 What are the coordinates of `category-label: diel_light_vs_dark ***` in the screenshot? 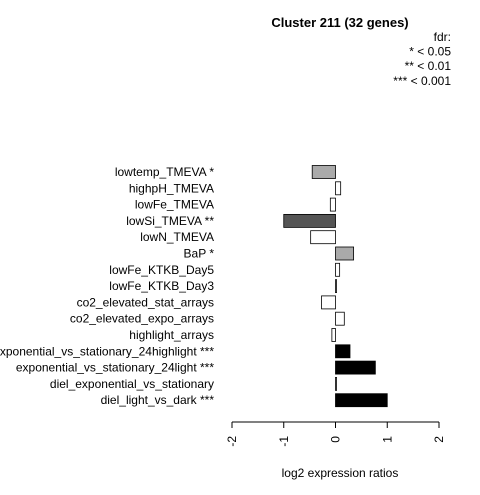 It's located at (158, 400).